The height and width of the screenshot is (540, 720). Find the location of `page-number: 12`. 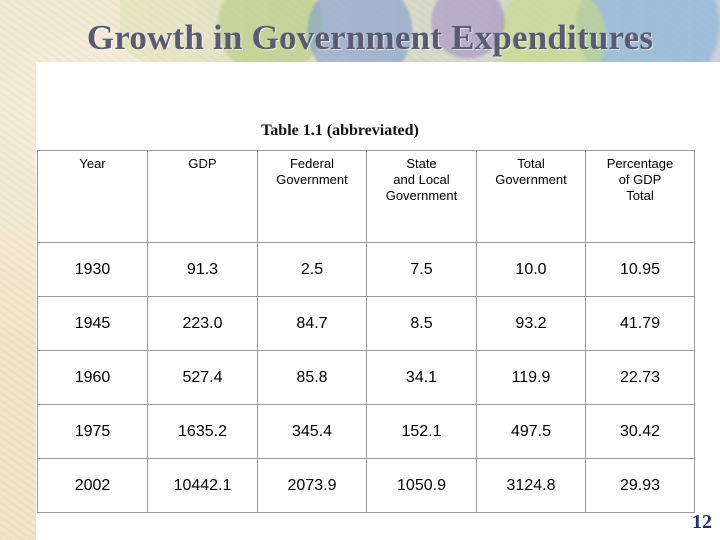

page-number: 12 is located at coordinates (702, 522).